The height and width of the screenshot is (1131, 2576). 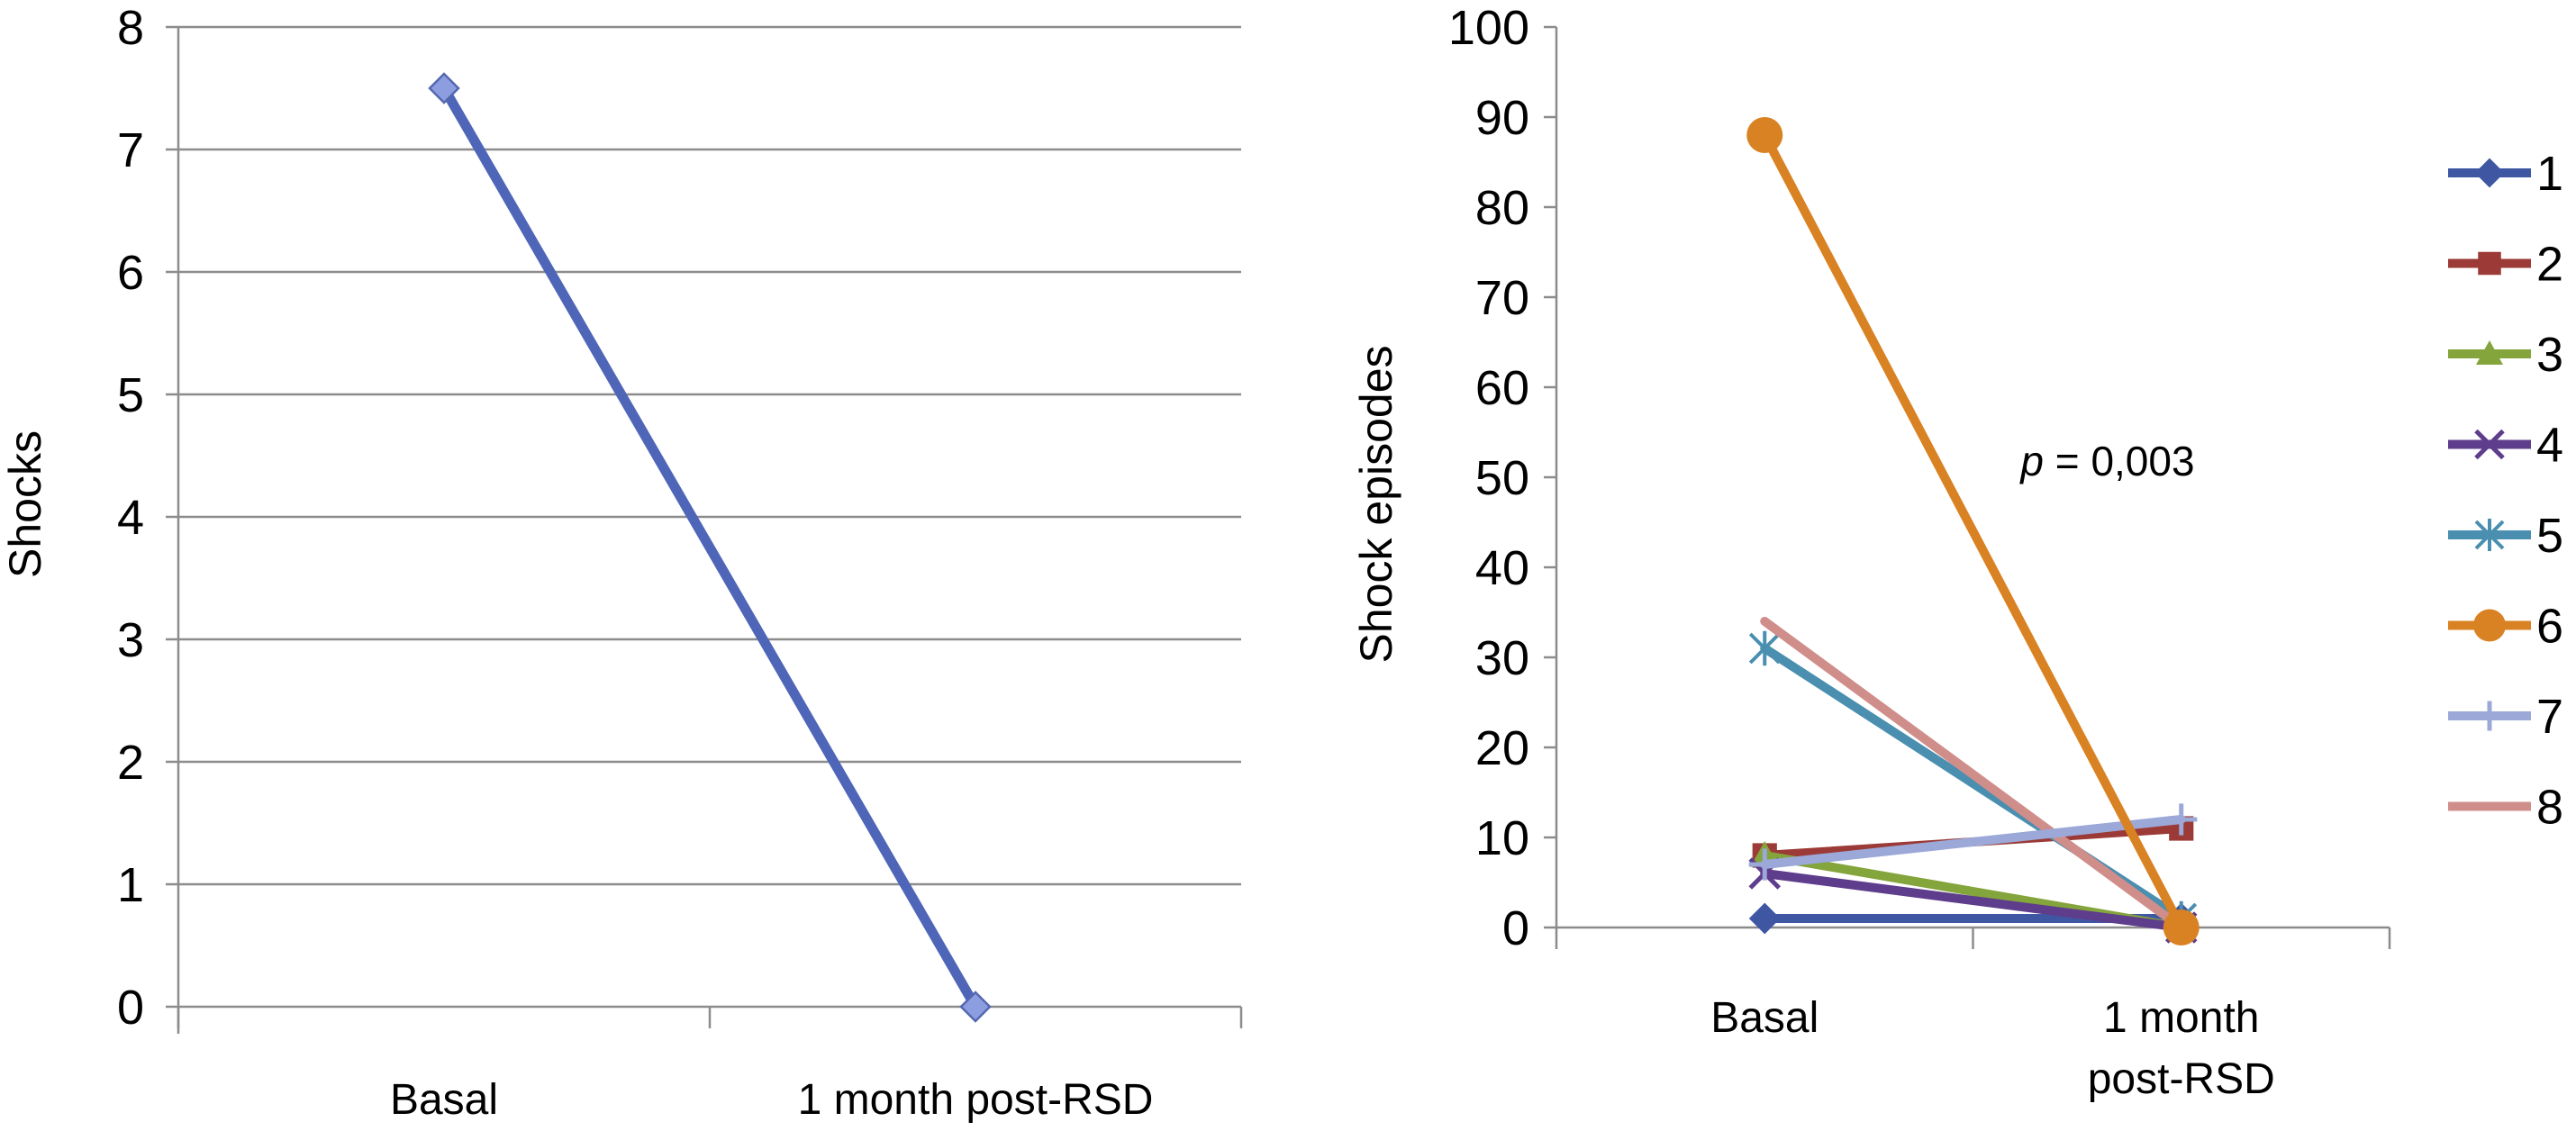 What do you see at coordinates (1488, 28) in the screenshot?
I see `y-tick-label: 100` at bounding box center [1488, 28].